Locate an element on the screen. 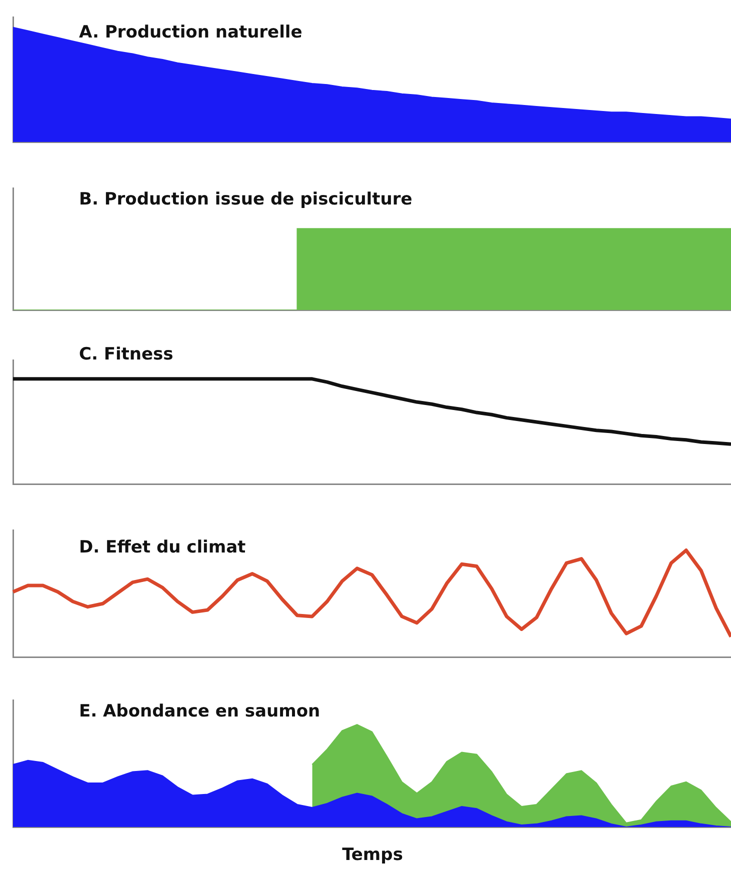 The height and width of the screenshot is (870, 731). chart-title: A. Production naturelle is located at coordinates (190, 32).